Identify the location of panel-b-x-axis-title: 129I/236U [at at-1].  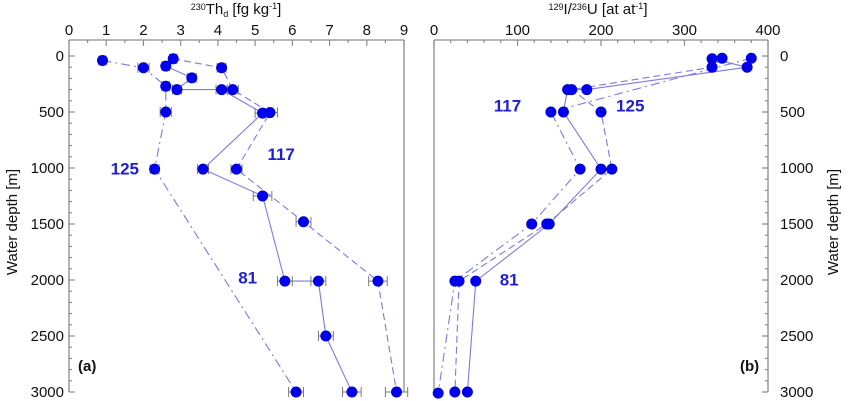
(598, 9).